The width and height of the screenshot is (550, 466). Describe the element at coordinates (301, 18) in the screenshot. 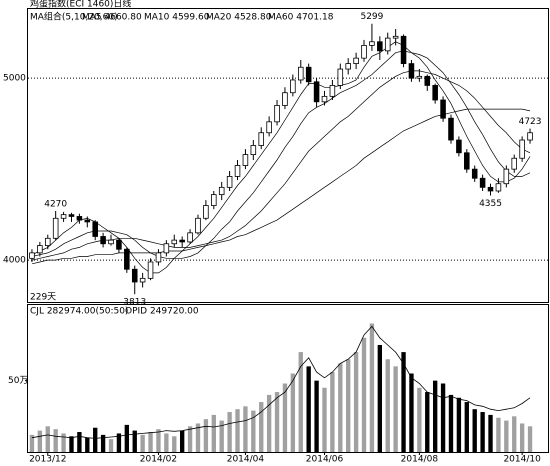

I see `legend-entry: MA60 4701.18` at that location.